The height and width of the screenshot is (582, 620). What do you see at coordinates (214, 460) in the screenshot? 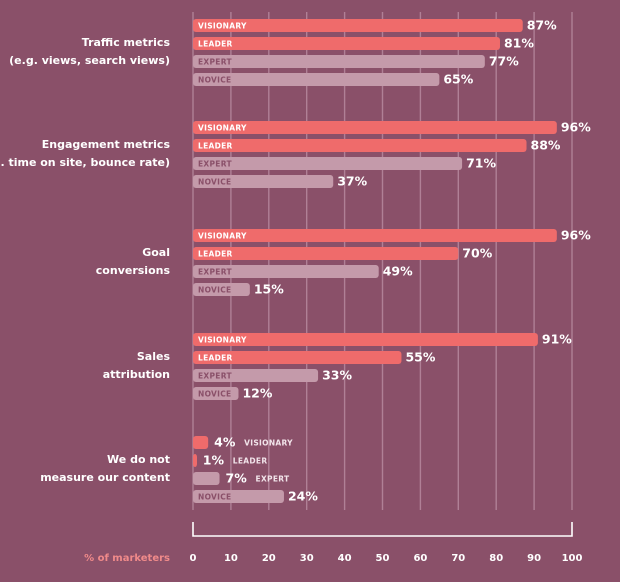
I see `value-label: 1%` at bounding box center [214, 460].